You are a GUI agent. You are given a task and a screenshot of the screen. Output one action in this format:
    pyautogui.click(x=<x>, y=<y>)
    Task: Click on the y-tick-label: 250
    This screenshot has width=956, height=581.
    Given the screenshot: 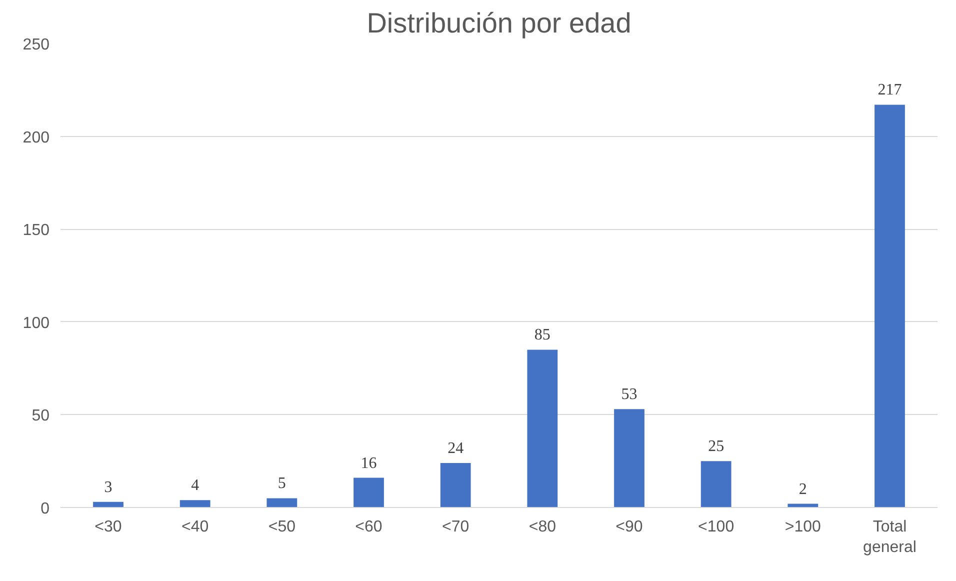 What is the action you would take?
    pyautogui.click(x=36, y=45)
    